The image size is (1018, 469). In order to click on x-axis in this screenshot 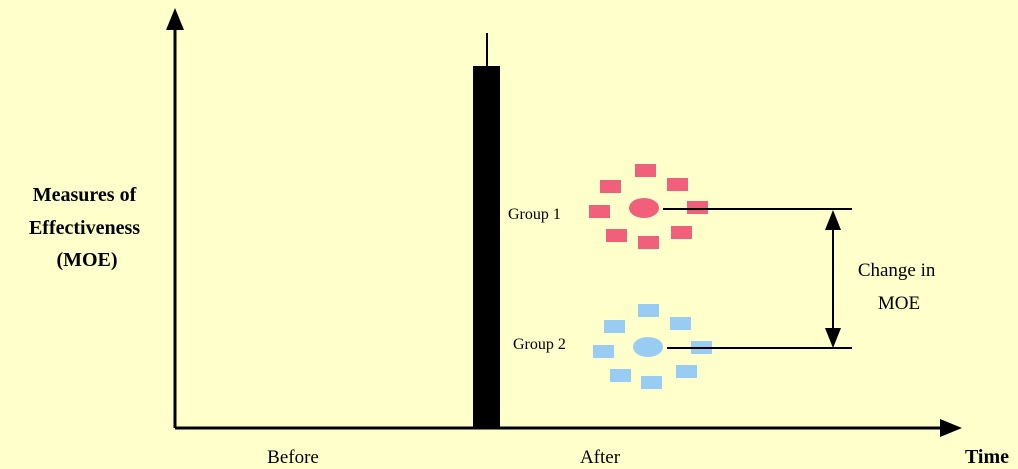, I will do `click(568, 428)`.